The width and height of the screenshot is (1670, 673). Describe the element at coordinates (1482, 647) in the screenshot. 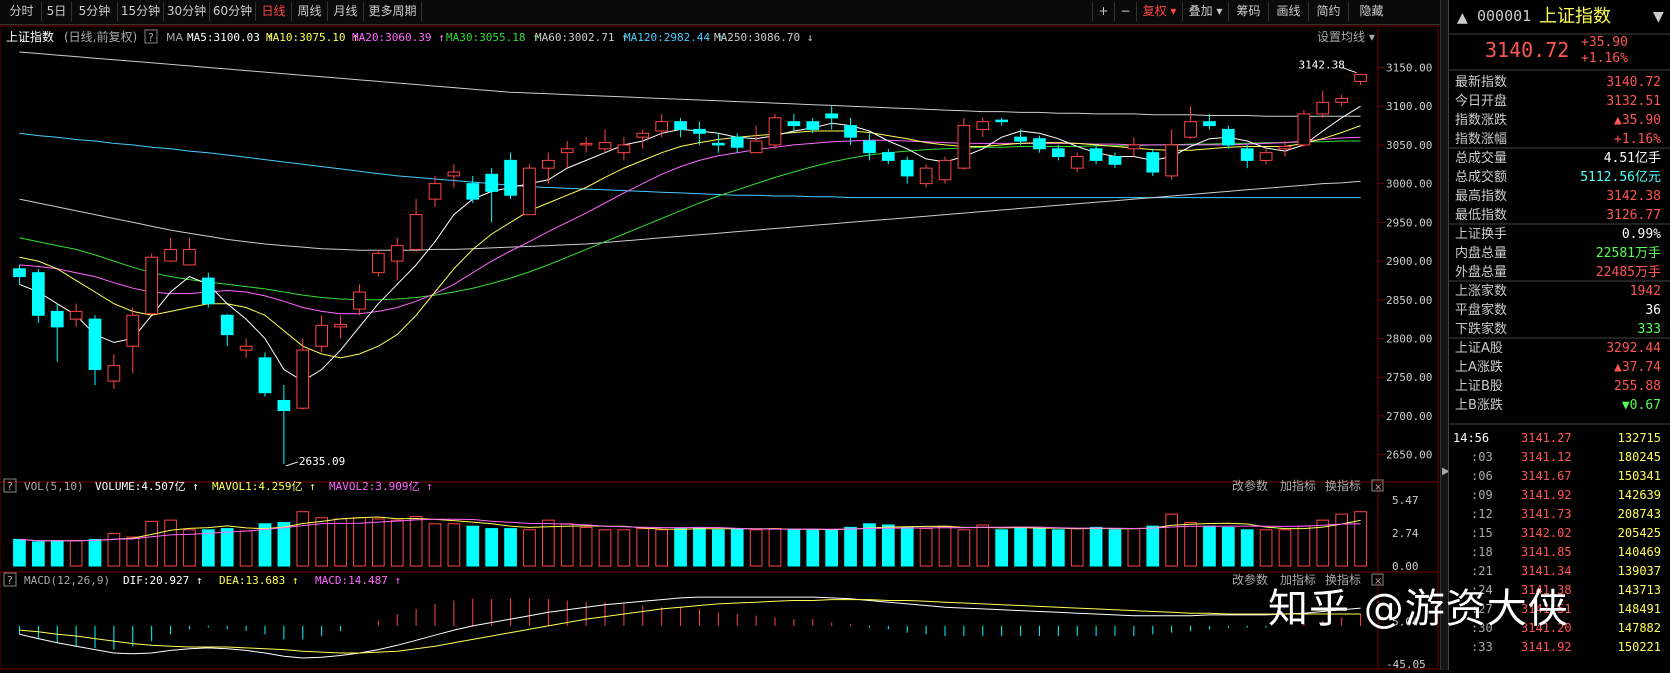

I see `svg-text: :33` at that location.